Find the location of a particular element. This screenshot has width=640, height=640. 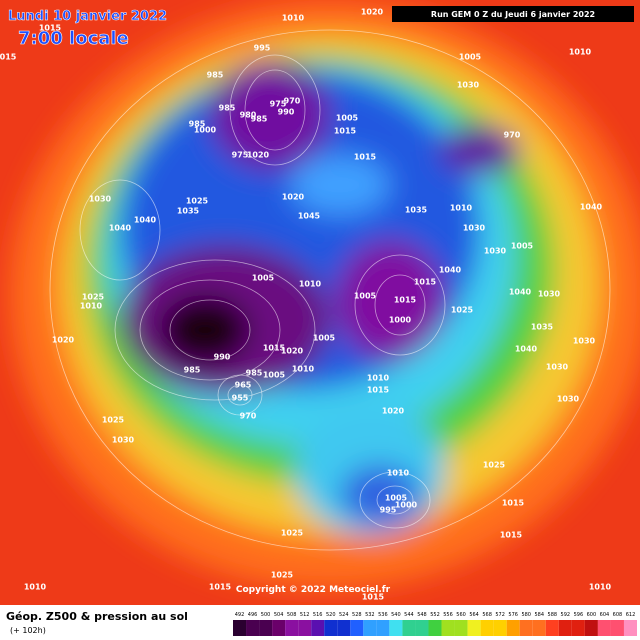

legend-label: 600 is located at coordinates (592, 615).